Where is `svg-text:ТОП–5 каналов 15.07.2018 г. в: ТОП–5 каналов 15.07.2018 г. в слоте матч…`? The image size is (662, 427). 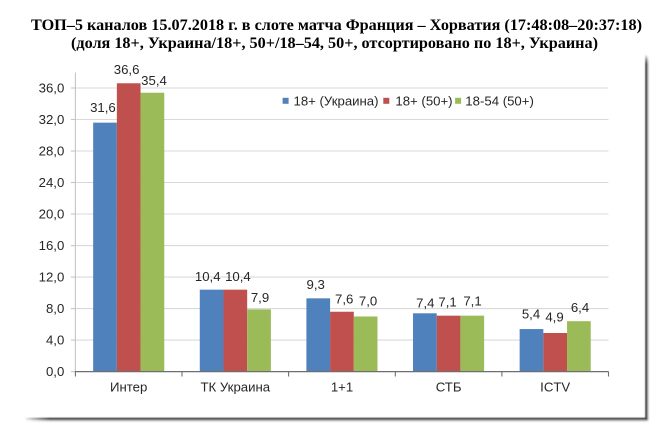 svg-text:ТОП–5 каналов 15.07.2018 г. в: ТОП–5 каналов 15.07.2018 г. в слоте матч… is located at coordinates (336, 25).